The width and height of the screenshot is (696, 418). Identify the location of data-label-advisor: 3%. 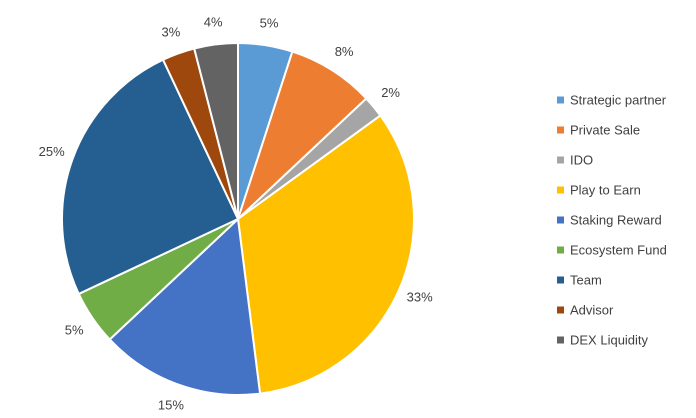
(171, 32).